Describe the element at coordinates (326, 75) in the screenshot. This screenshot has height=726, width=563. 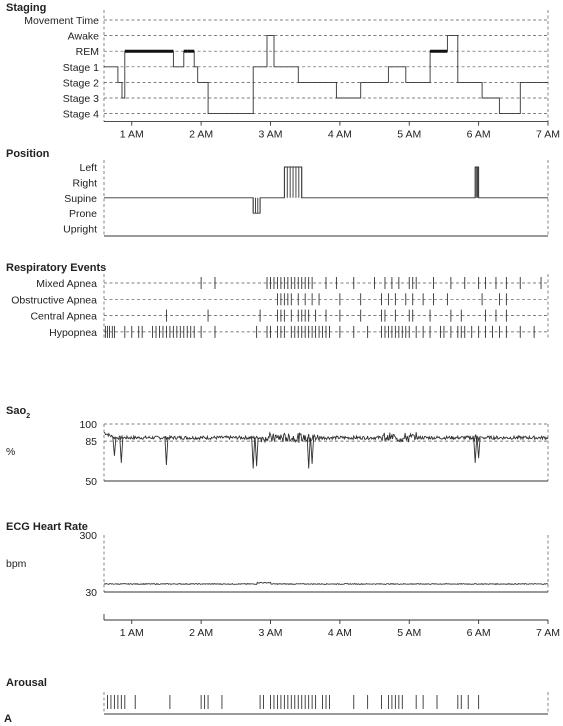
I see `staging-hypnogram` at that location.